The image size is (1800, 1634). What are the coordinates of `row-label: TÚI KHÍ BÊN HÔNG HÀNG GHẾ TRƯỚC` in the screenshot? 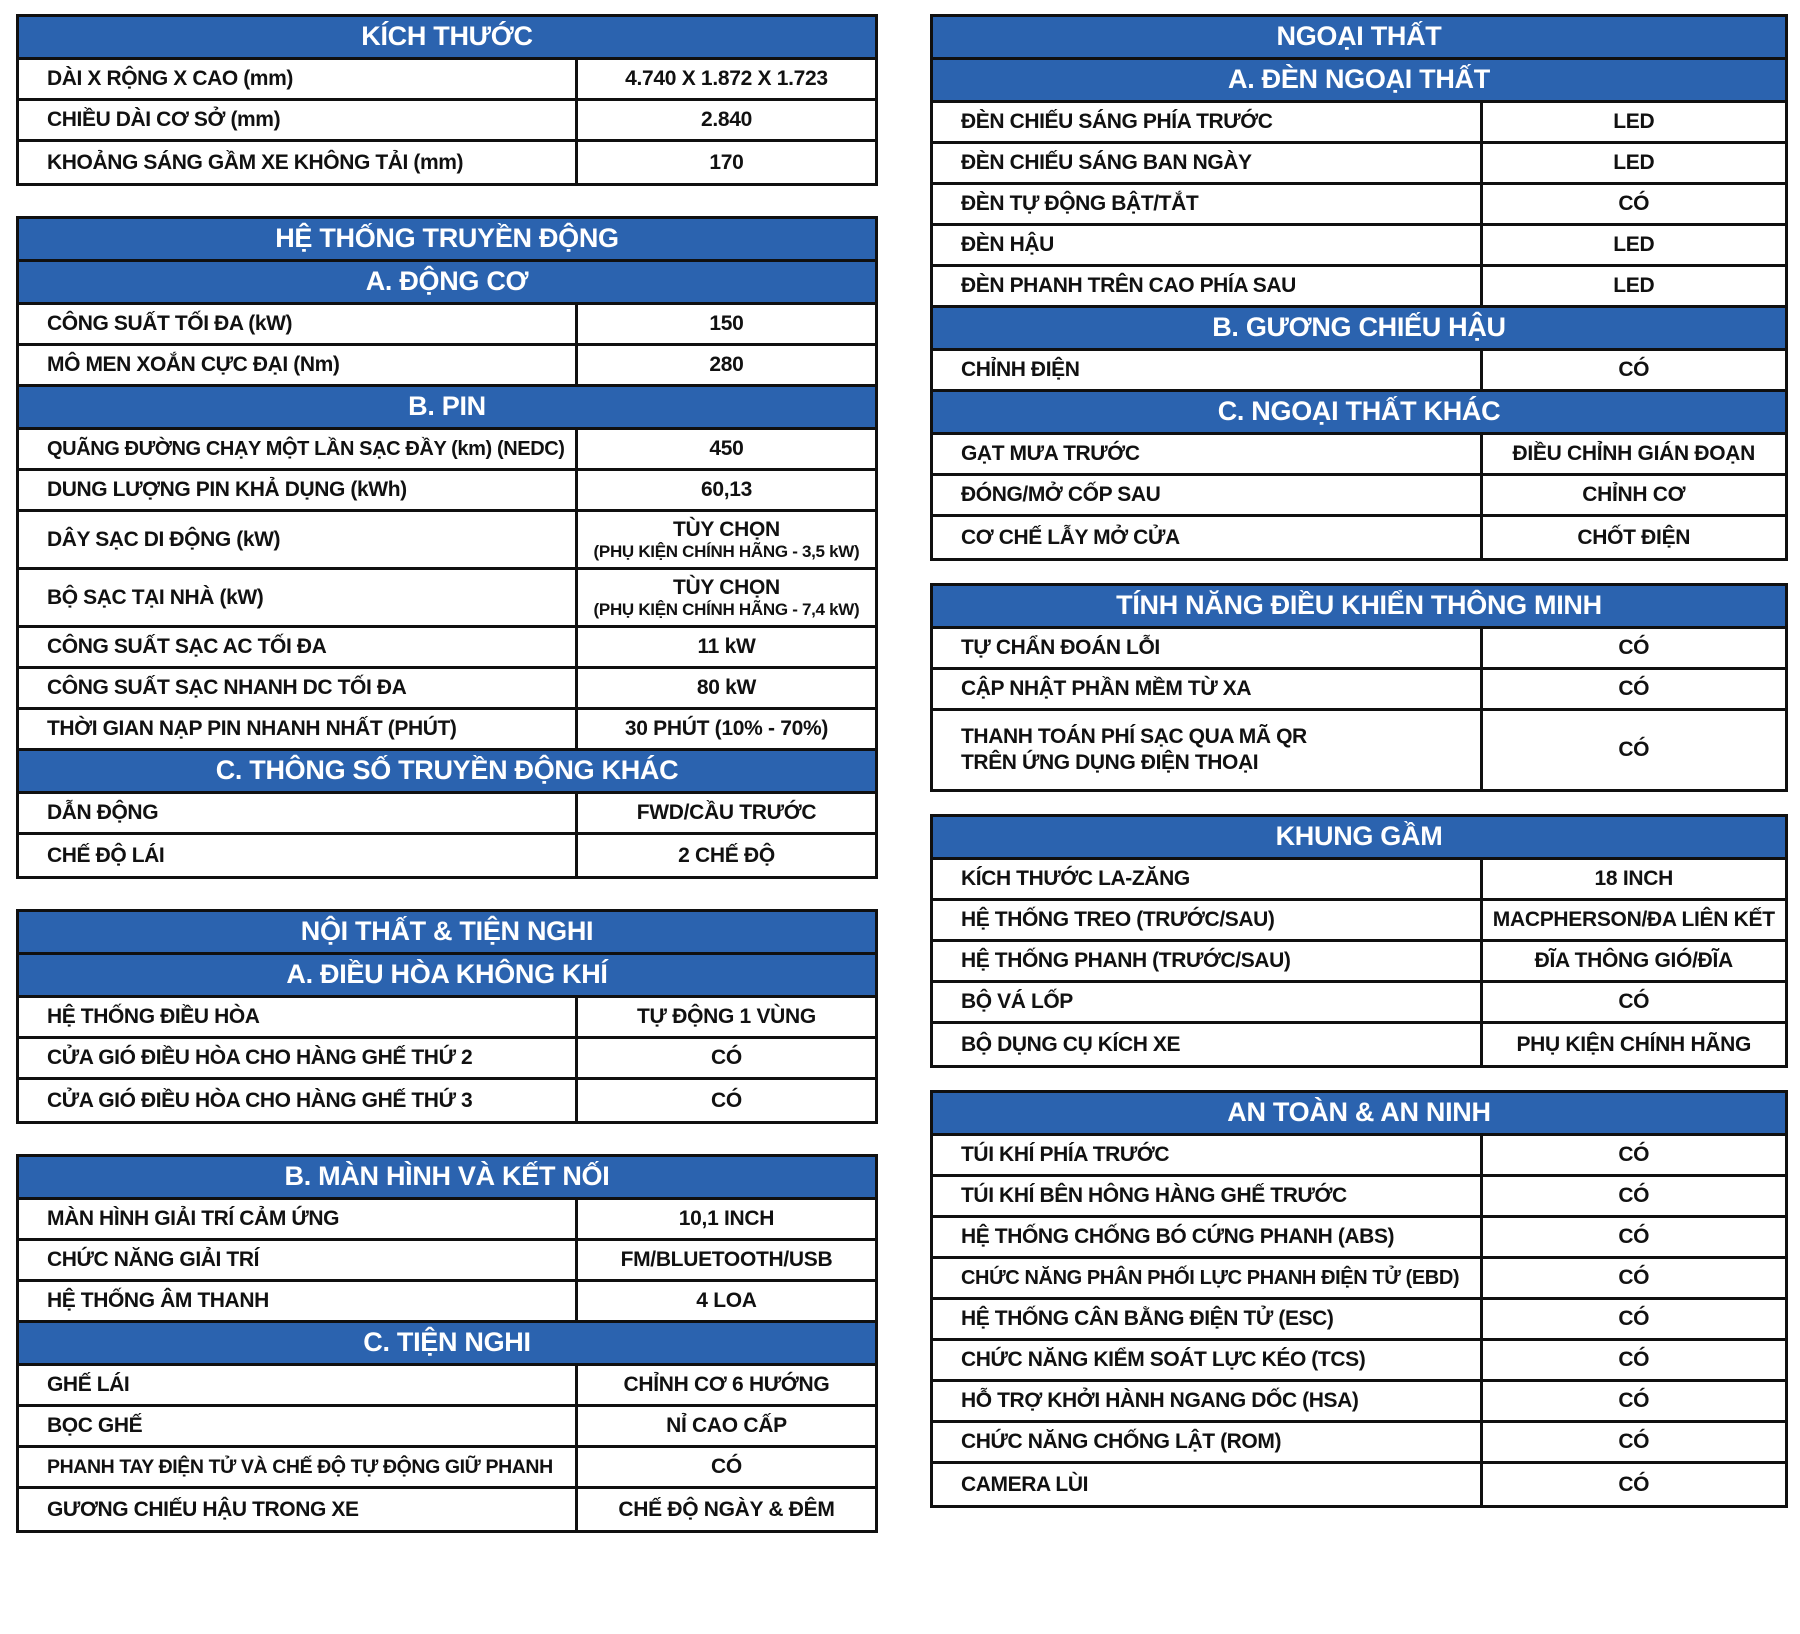 It's located at (1154, 1195).